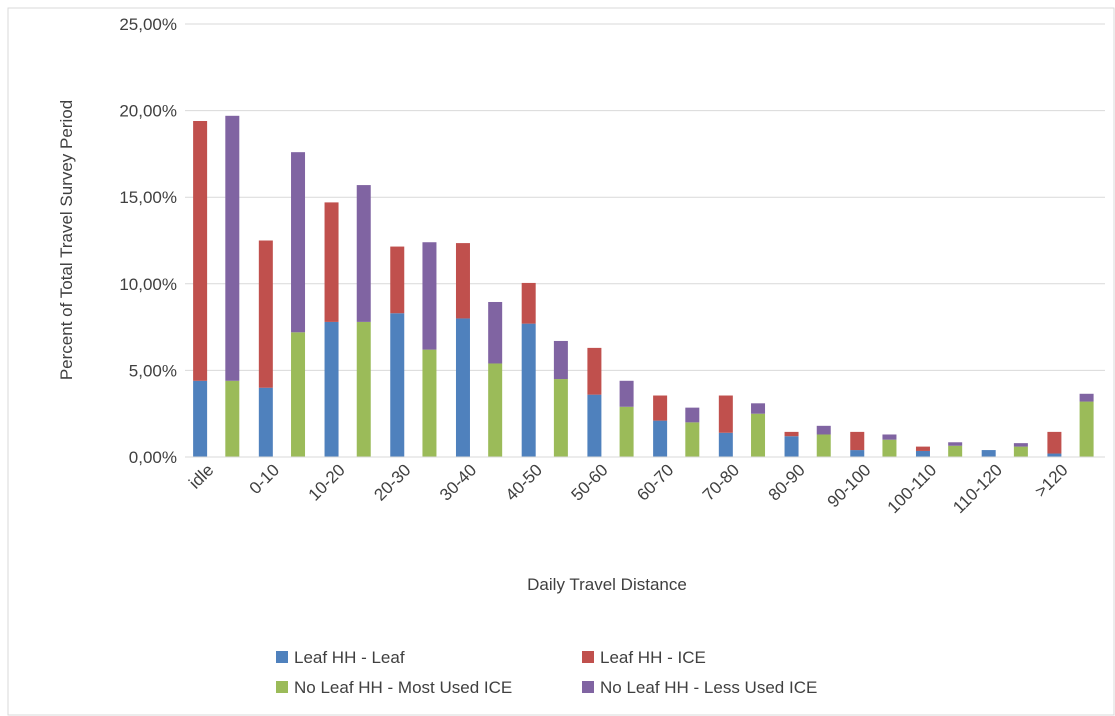 Image resolution: width=1115 pixels, height=716 pixels. I want to click on legend-label: No Leaf HH - Most Used ICE, so click(403, 687).